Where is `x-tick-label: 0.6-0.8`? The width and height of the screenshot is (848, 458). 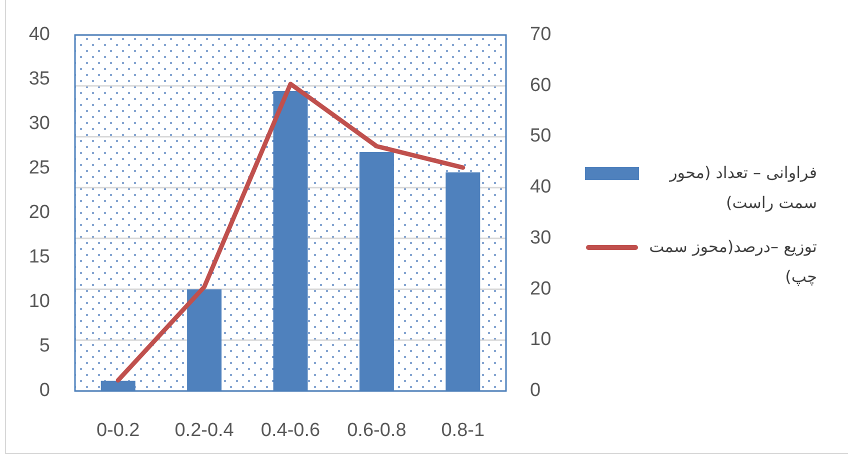
x-tick-label: 0.6-0.8 is located at coordinates (376, 431).